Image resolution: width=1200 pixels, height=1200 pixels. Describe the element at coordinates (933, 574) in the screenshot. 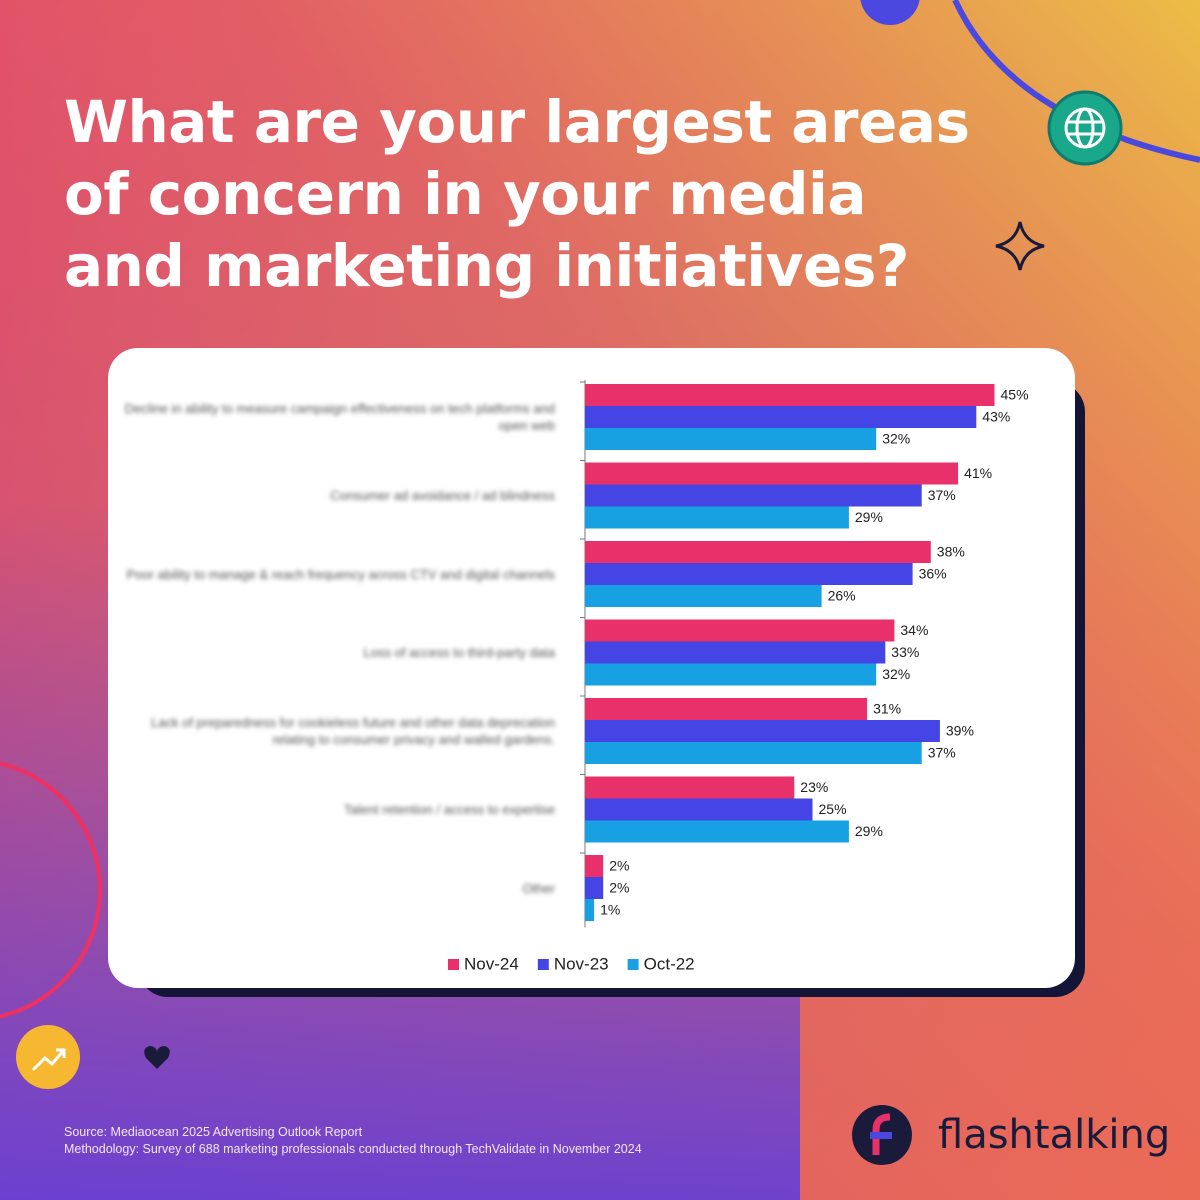

I see `value-label: 36%` at that location.